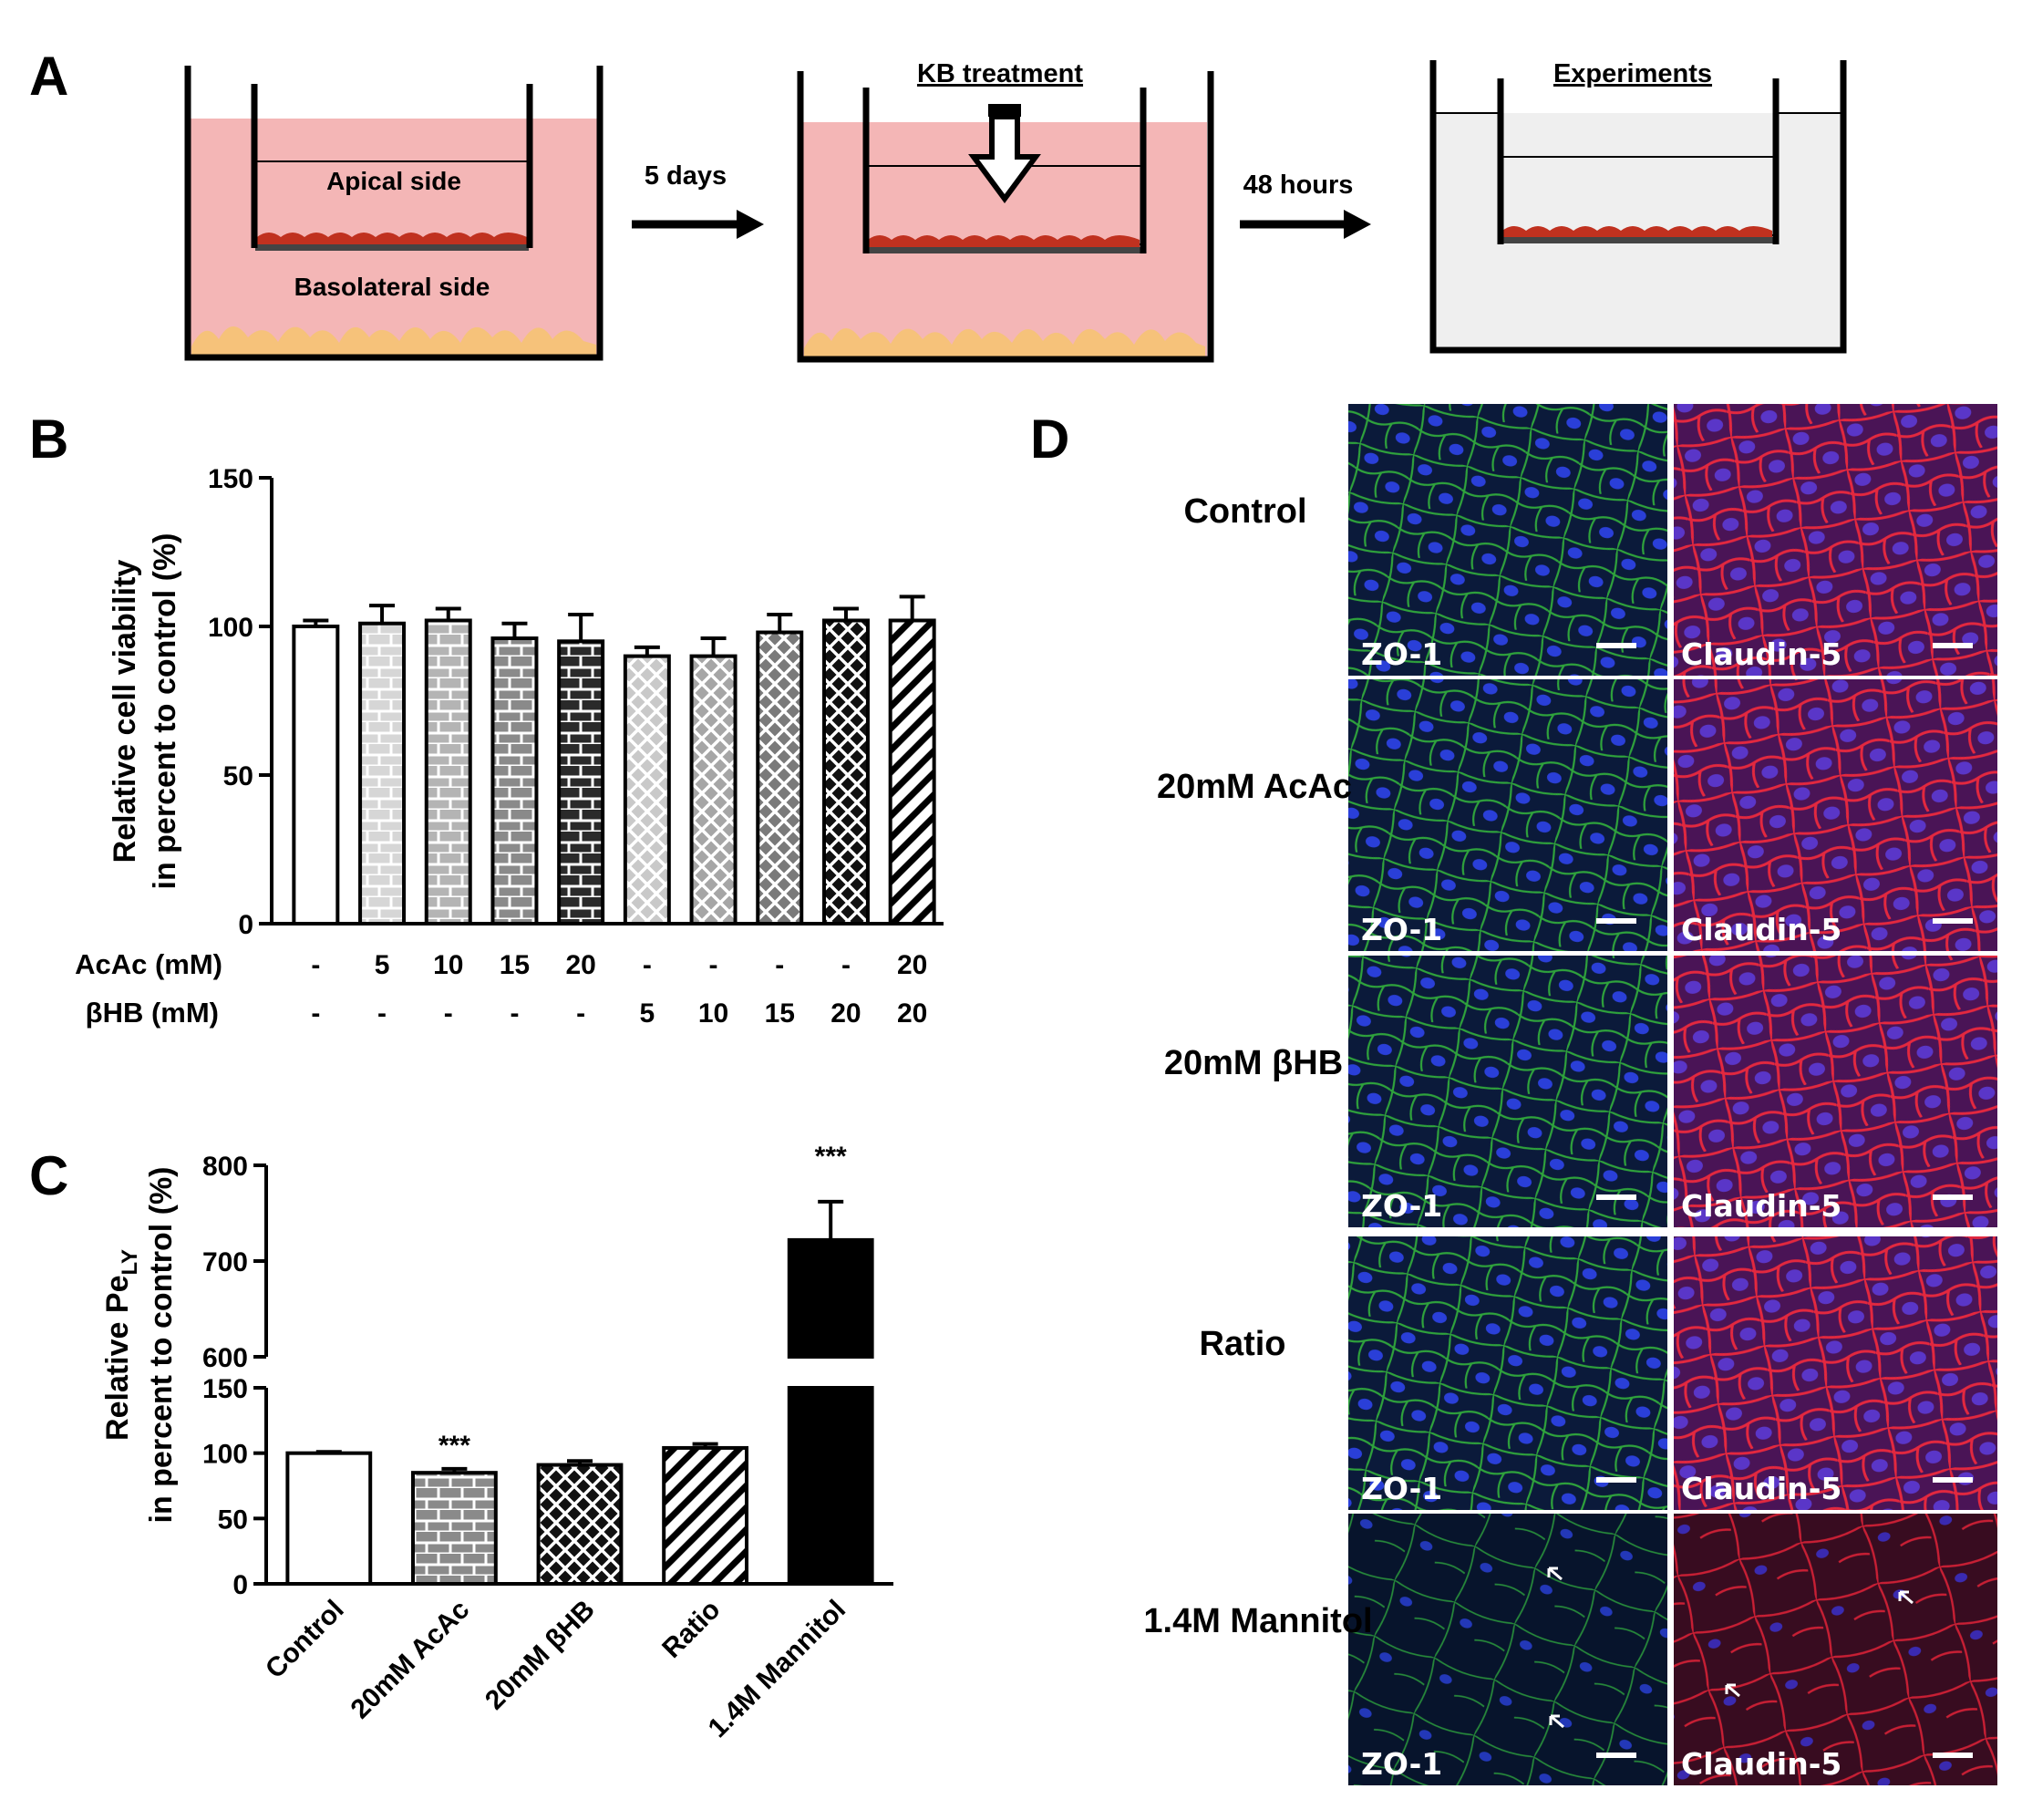  I want to click on row-label: 20mM AcAc, so click(1254, 787).